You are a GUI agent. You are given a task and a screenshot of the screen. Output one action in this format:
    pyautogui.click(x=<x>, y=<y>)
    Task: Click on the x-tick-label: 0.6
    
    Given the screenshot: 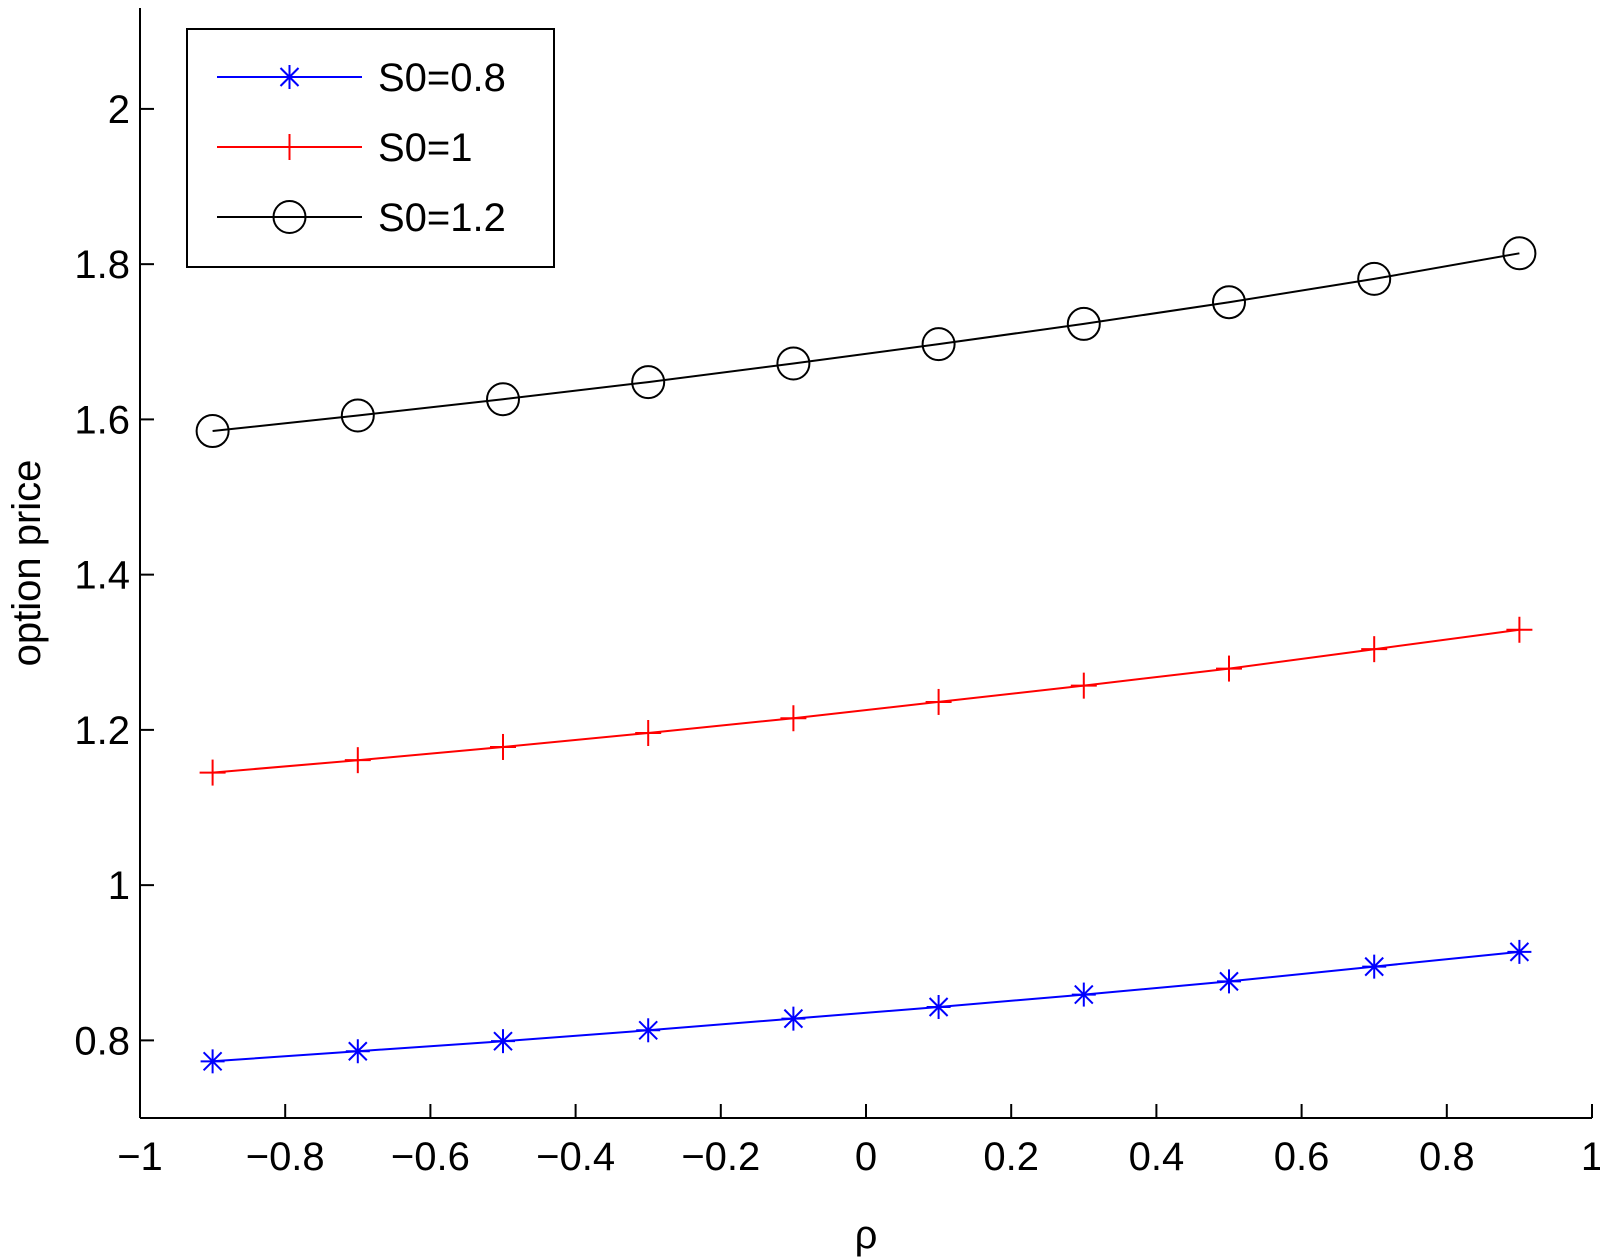 What is the action you would take?
    pyautogui.click(x=1302, y=1157)
    